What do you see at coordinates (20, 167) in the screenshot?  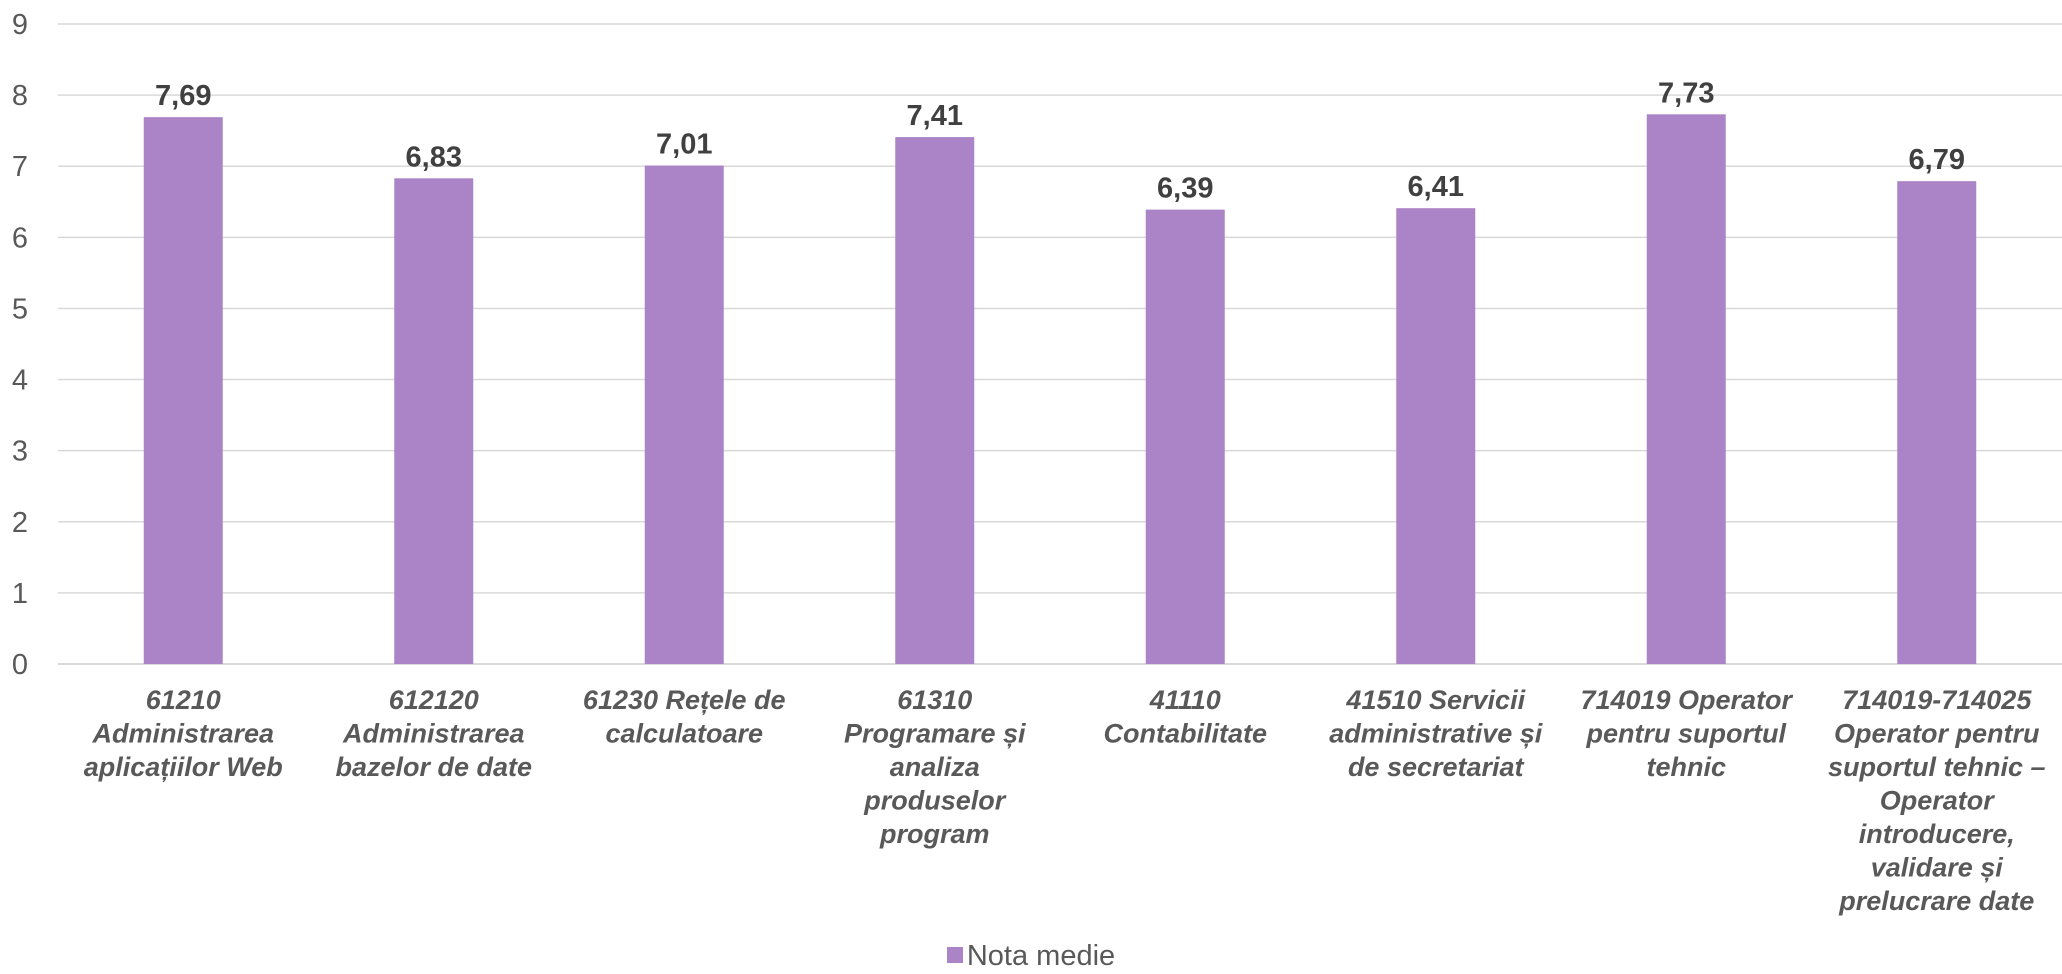 I see `y-tick-label: 7` at bounding box center [20, 167].